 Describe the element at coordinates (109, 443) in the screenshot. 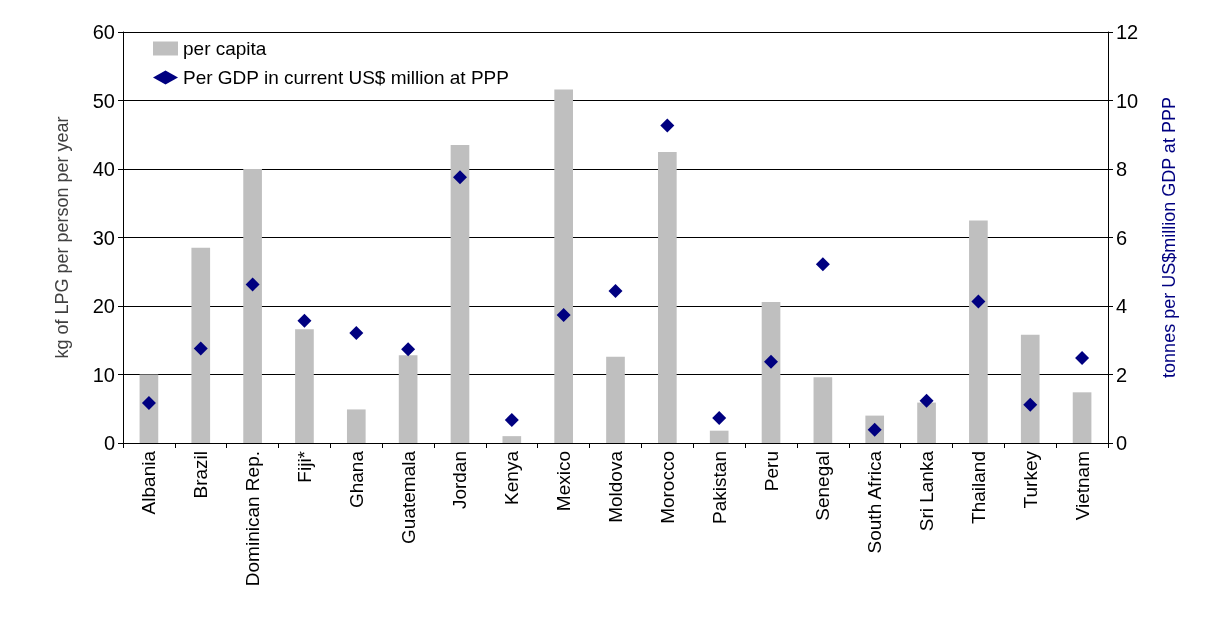

I see `y-tick-label: 0` at that location.